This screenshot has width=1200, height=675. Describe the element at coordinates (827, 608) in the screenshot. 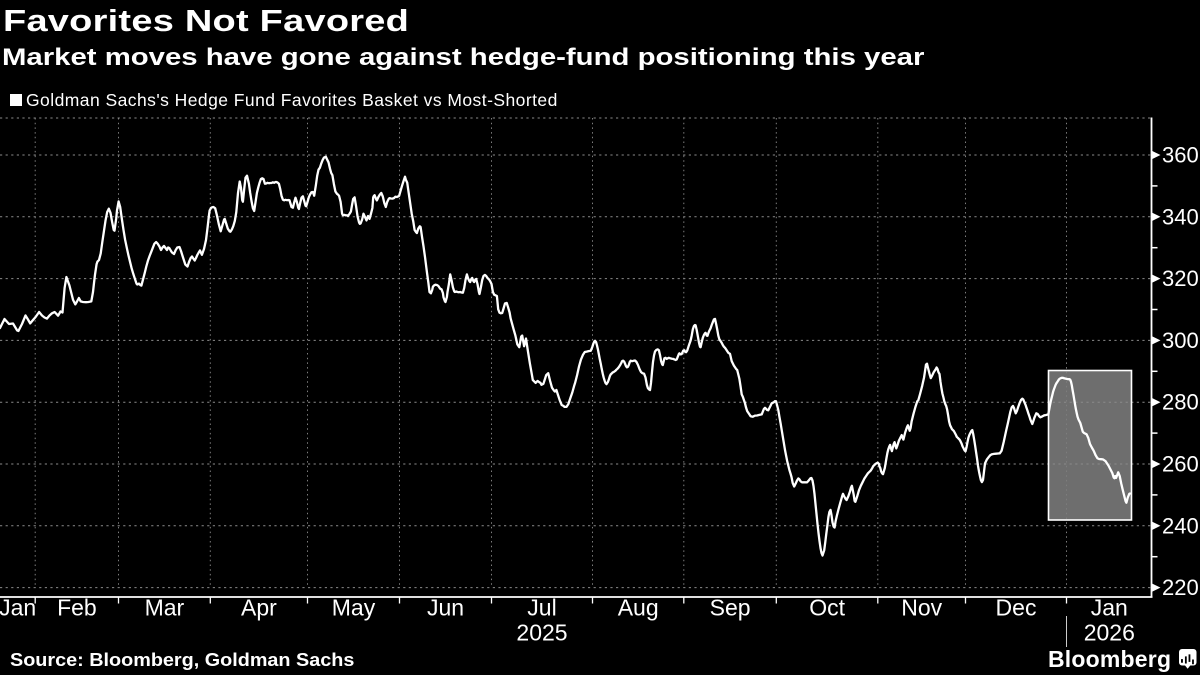

I see `svg-text: Oct` at that location.